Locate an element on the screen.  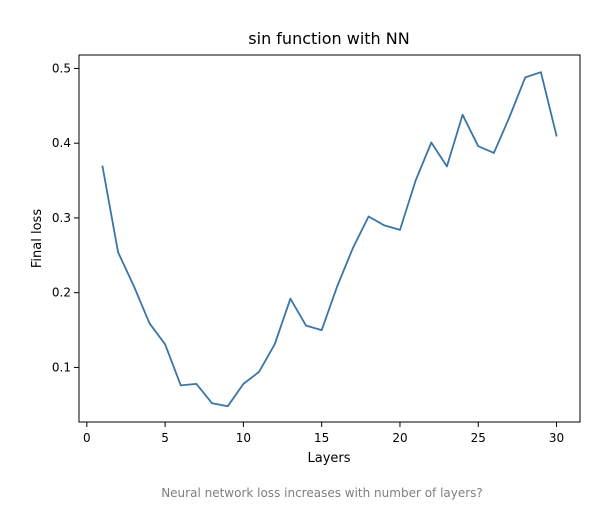
x-tick-label: 30 is located at coordinates (556, 438).